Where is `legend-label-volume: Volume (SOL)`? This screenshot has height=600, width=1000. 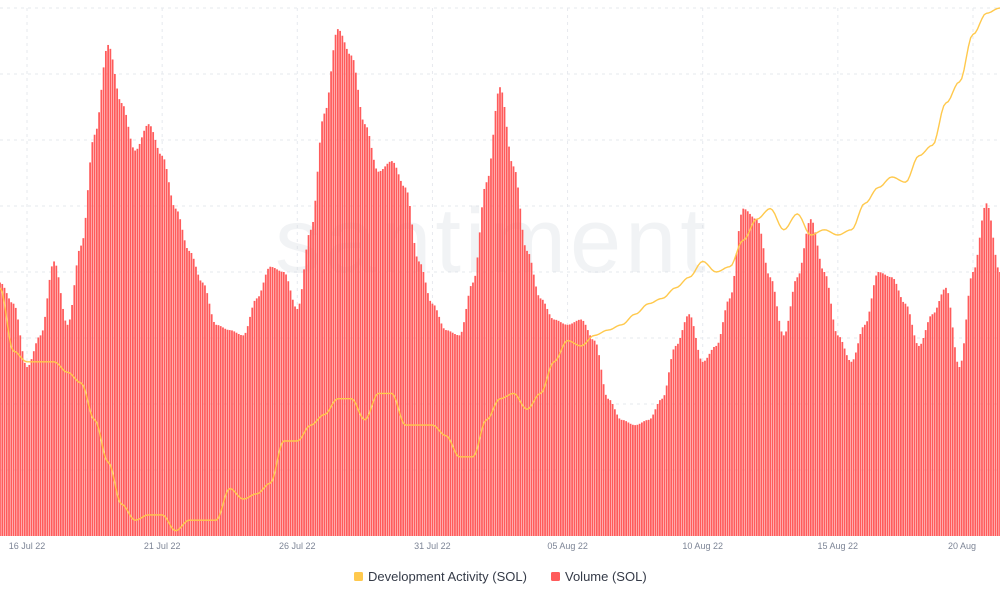
legend-label-volume: Volume (SOL) is located at coordinates (606, 576).